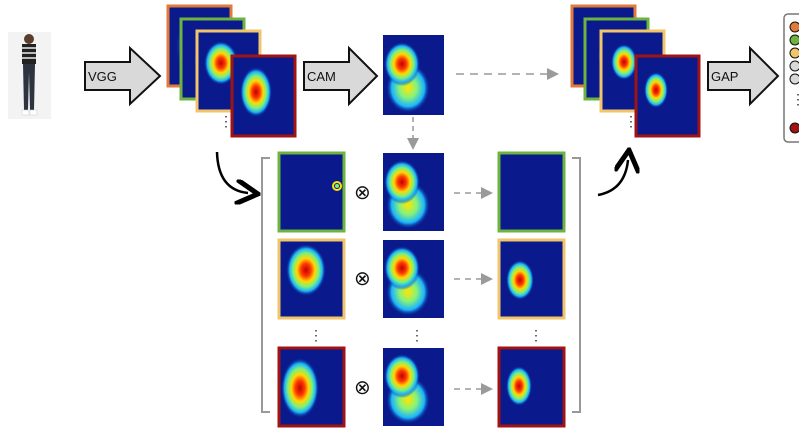 The width and height of the screenshot is (799, 434). Describe the element at coordinates (612, 178) in the screenshot. I see `curved-arrow-right` at that location.